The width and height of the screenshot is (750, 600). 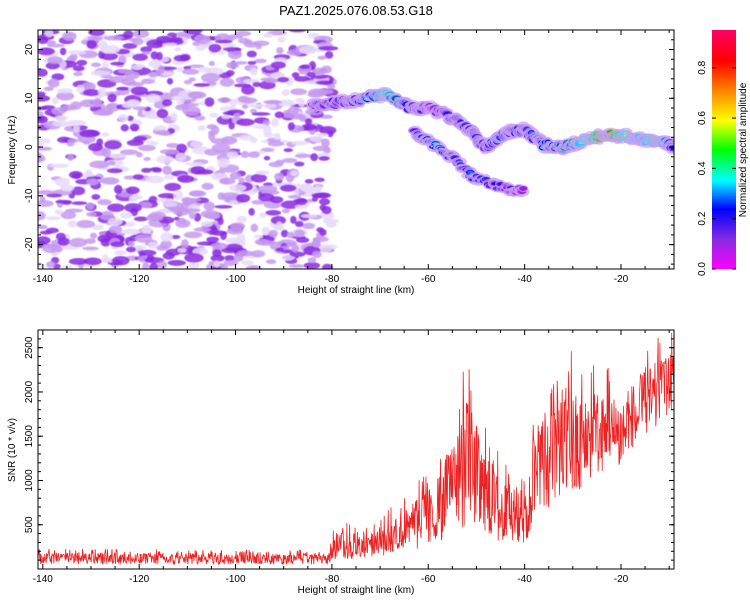 I want to click on bottom-x-tick-label: -40, so click(x=524, y=579).